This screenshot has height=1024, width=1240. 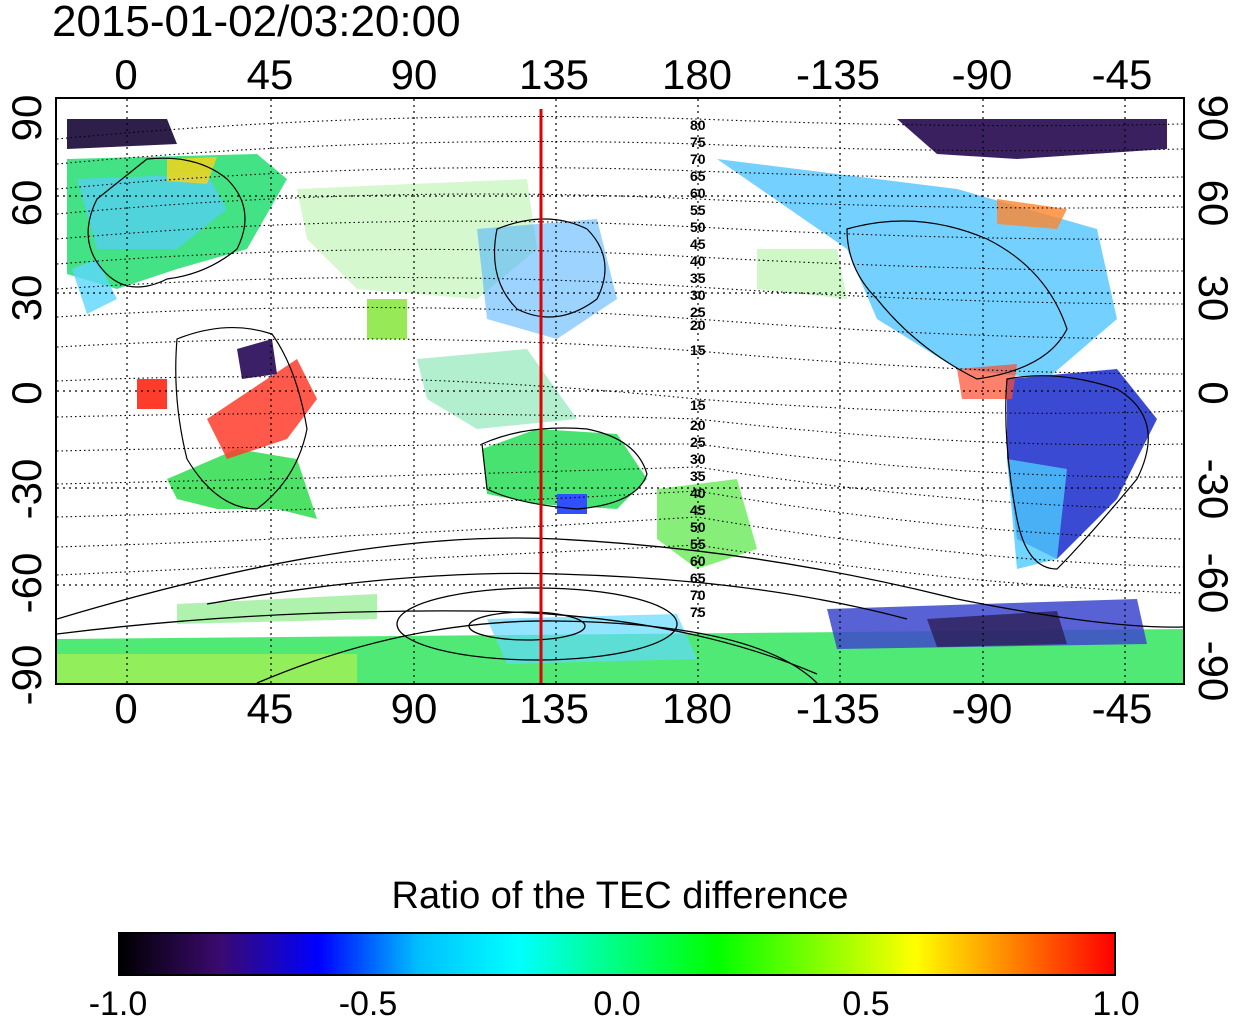 What do you see at coordinates (26, 675) in the screenshot?
I see `left-lat-tick: -90` at bounding box center [26, 675].